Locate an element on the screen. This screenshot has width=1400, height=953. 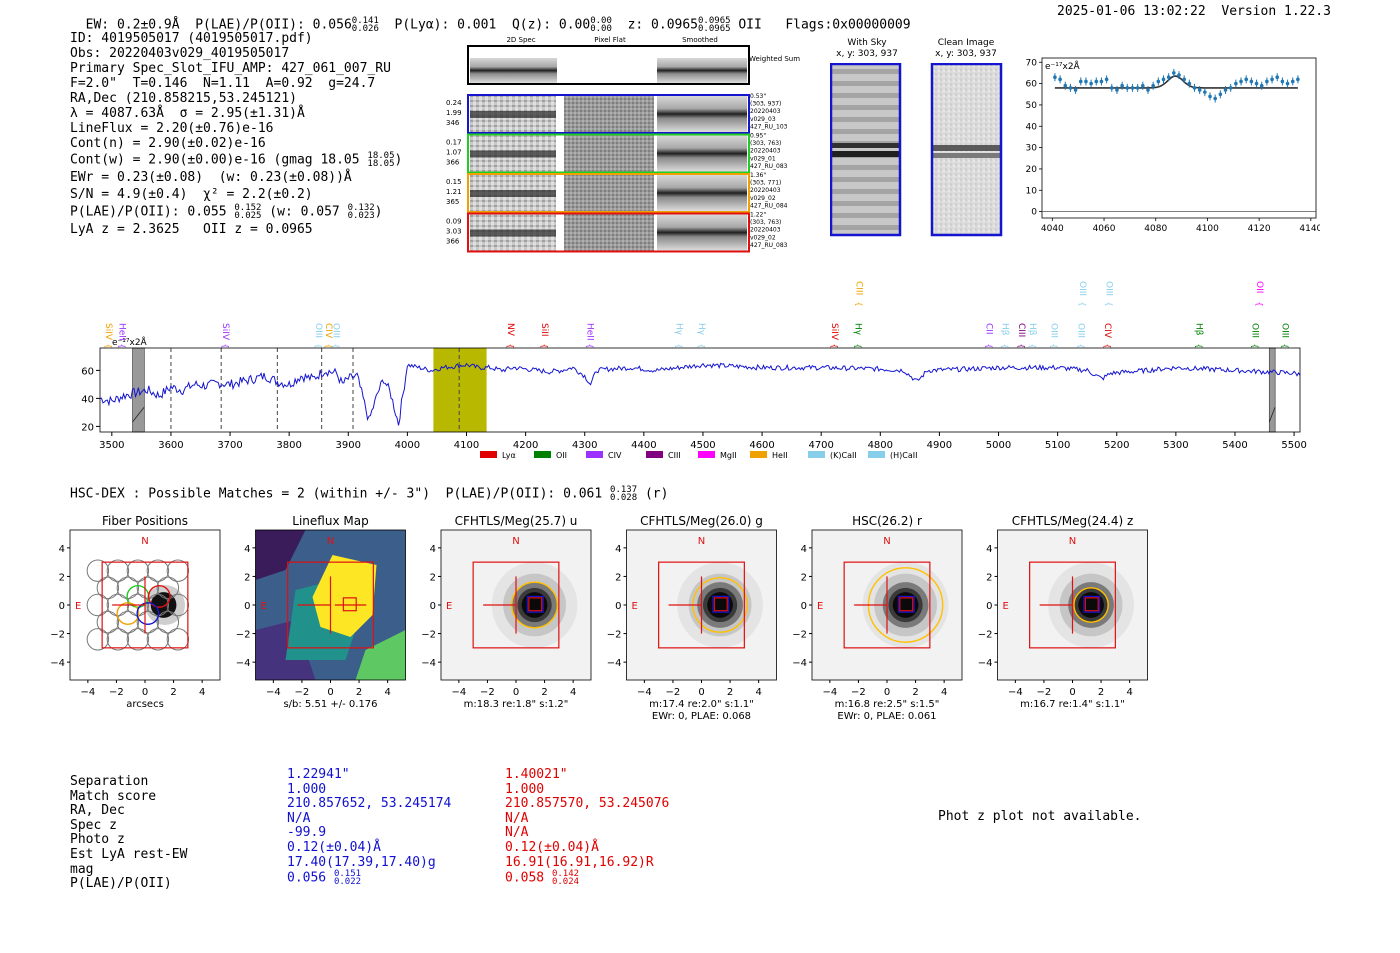
cutout-row-border is located at coordinates (608, 153).